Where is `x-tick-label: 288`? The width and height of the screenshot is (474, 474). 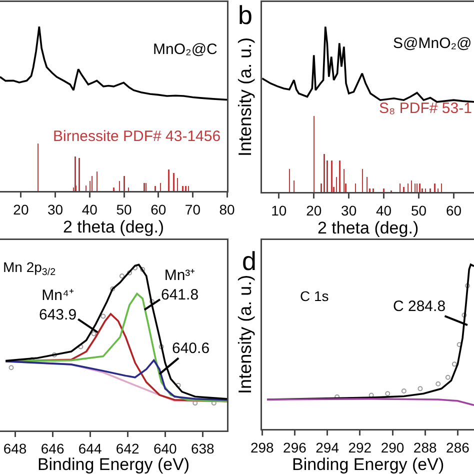
x-tick-label: 288 is located at coordinates (425, 447).